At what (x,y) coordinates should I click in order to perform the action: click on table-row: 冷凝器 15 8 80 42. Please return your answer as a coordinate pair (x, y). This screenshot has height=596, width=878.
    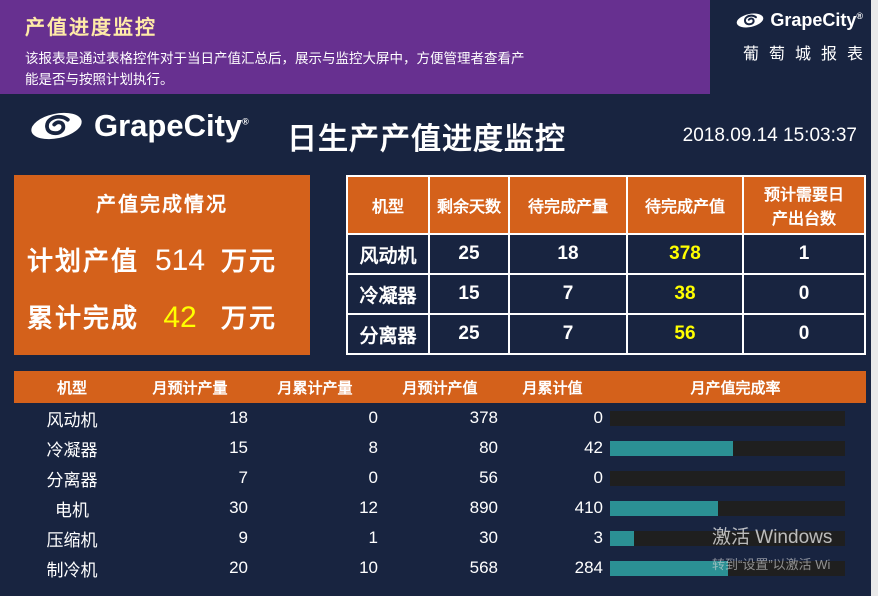
    Looking at the image, I should click on (440, 448).